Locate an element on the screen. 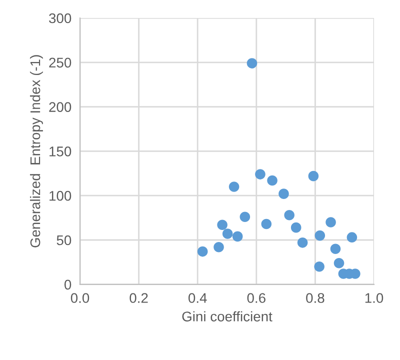 The width and height of the screenshot is (400, 360). x-axis-title: Gini coefficient is located at coordinates (227, 316).